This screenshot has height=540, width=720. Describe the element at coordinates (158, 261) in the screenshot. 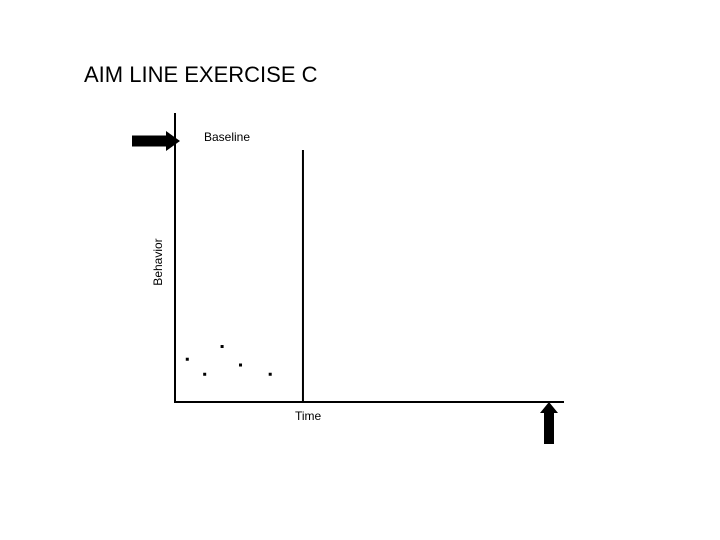

I see `y-axis-label: Behavior` at that location.